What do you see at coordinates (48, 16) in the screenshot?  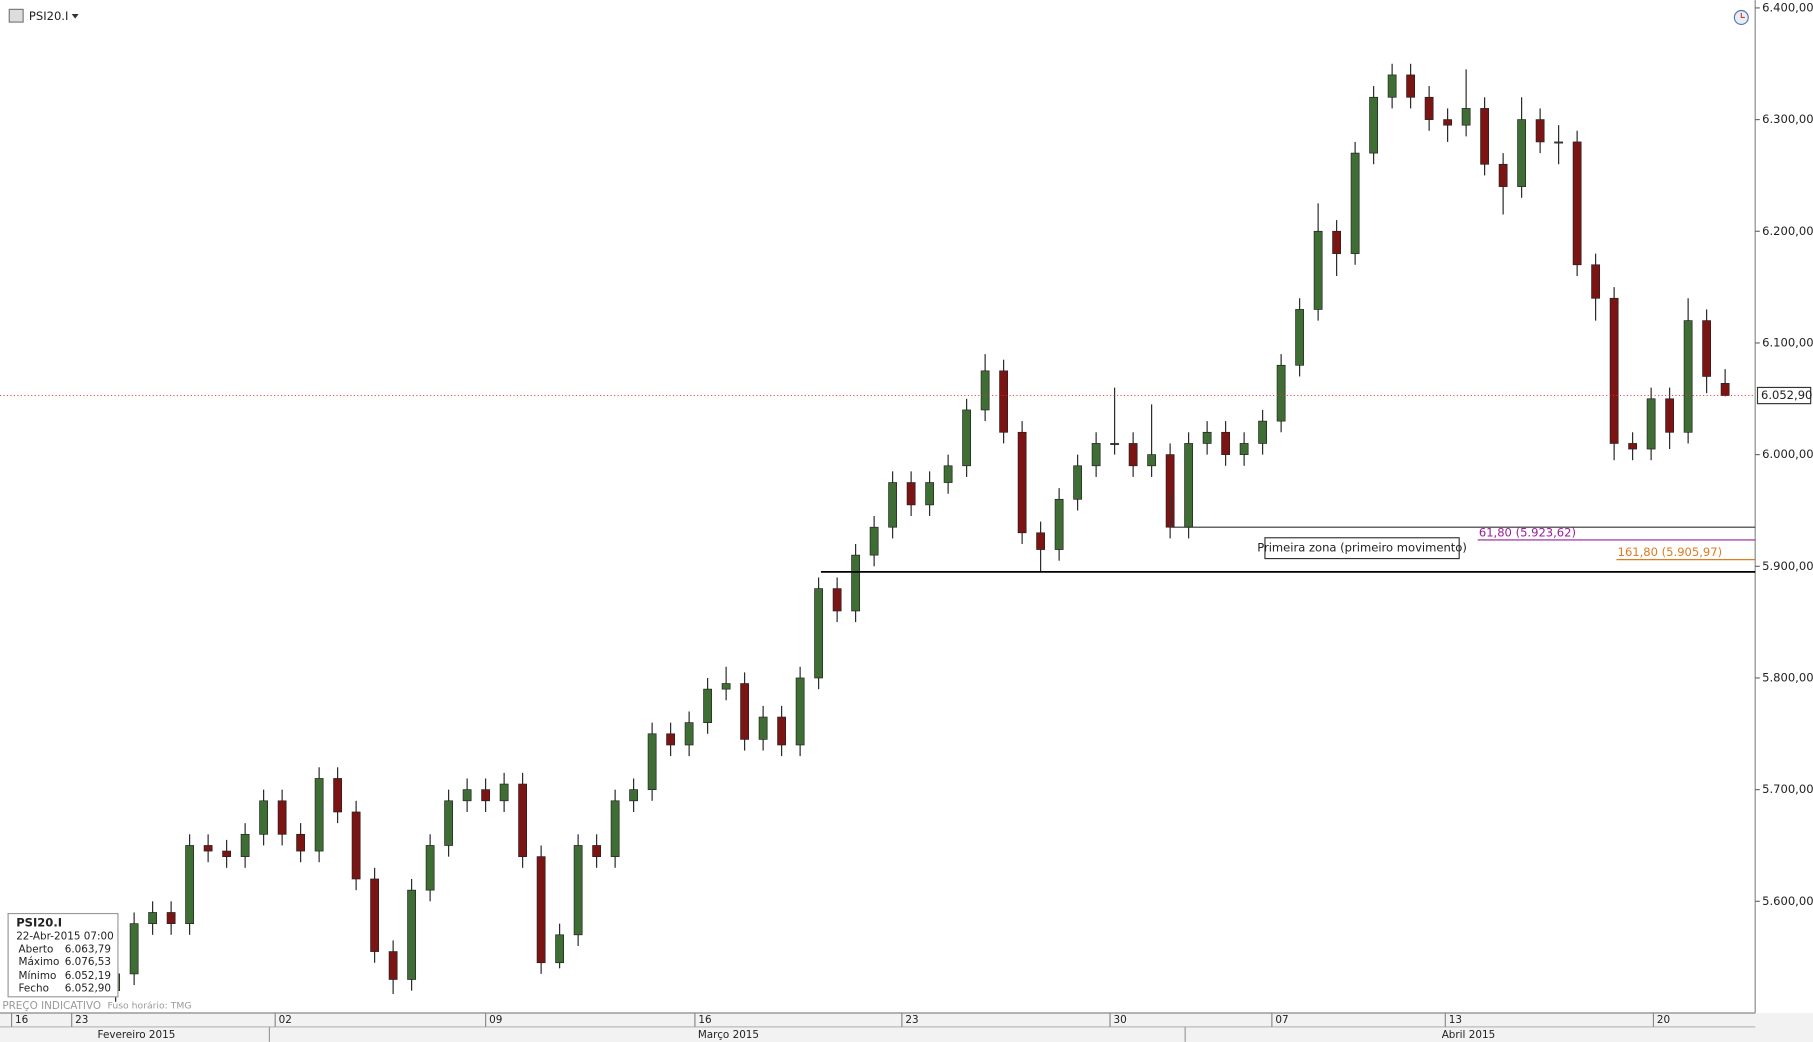 I see `symbol-name: PSI20.I` at bounding box center [48, 16].